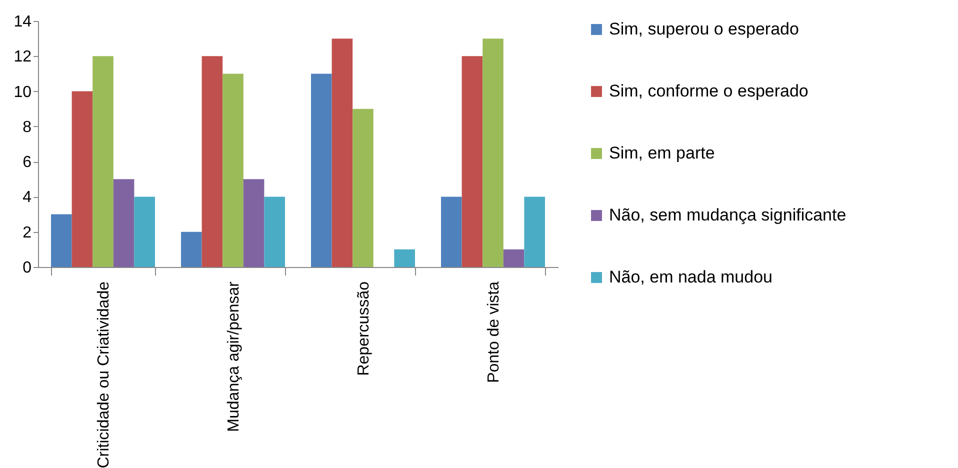 The image size is (958, 468). I want to click on legend-label: Sim, em parte, so click(662, 153).